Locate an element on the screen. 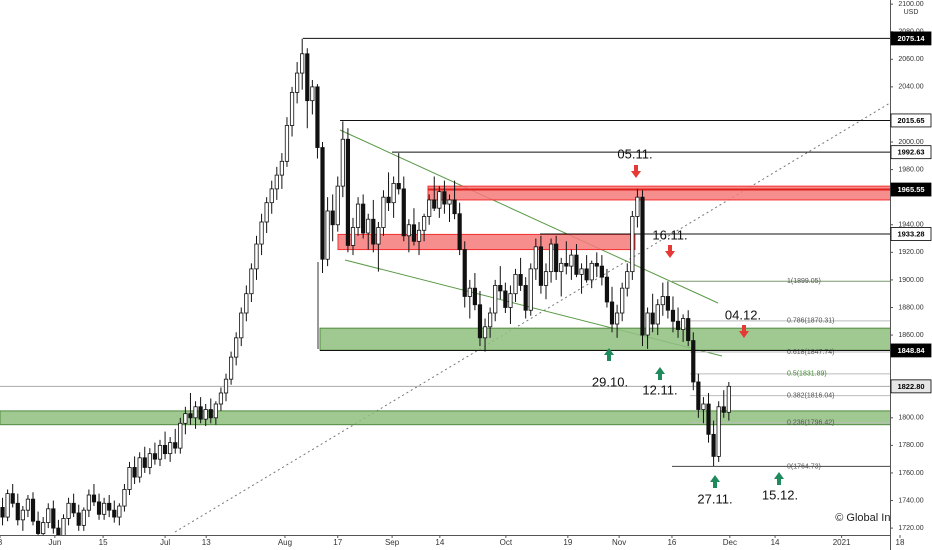  x-tick-label: 19 is located at coordinates (567, 542).